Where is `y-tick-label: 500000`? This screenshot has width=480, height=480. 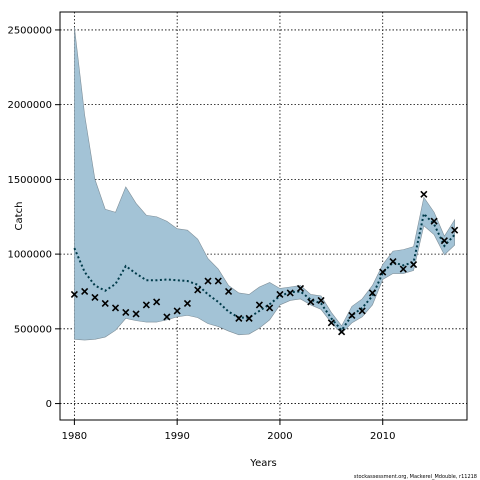 y-tick-label: 500000 is located at coordinates (33, 329).